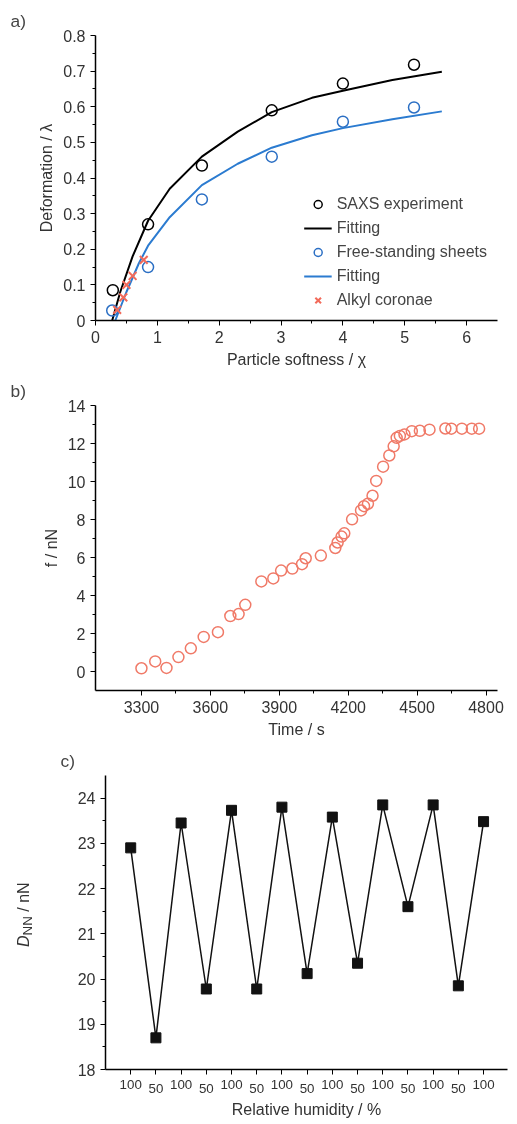 Image resolution: width=517 pixels, height=1124 pixels. I want to click on y-tick-label: 24, so click(86, 799).